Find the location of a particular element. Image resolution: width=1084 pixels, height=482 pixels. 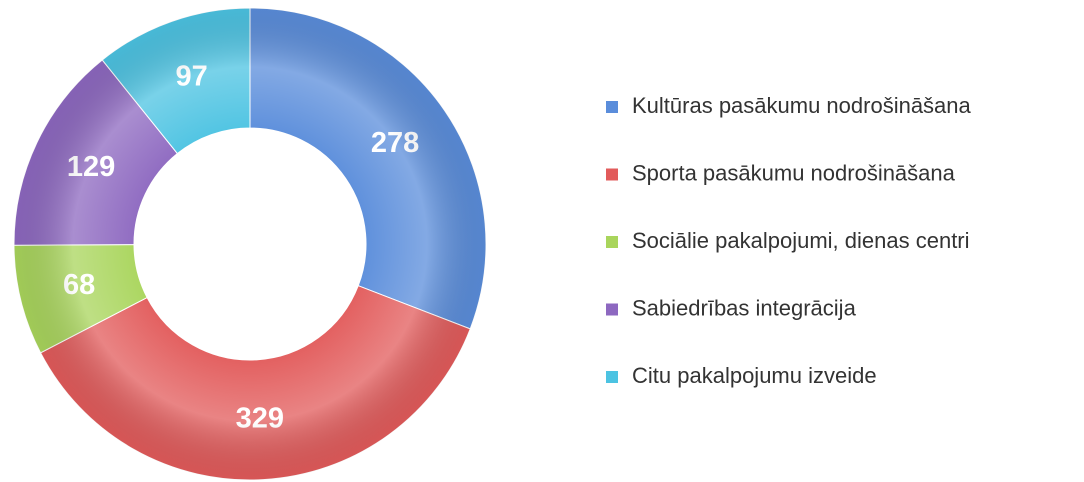

value-label: 97 is located at coordinates (191, 77).